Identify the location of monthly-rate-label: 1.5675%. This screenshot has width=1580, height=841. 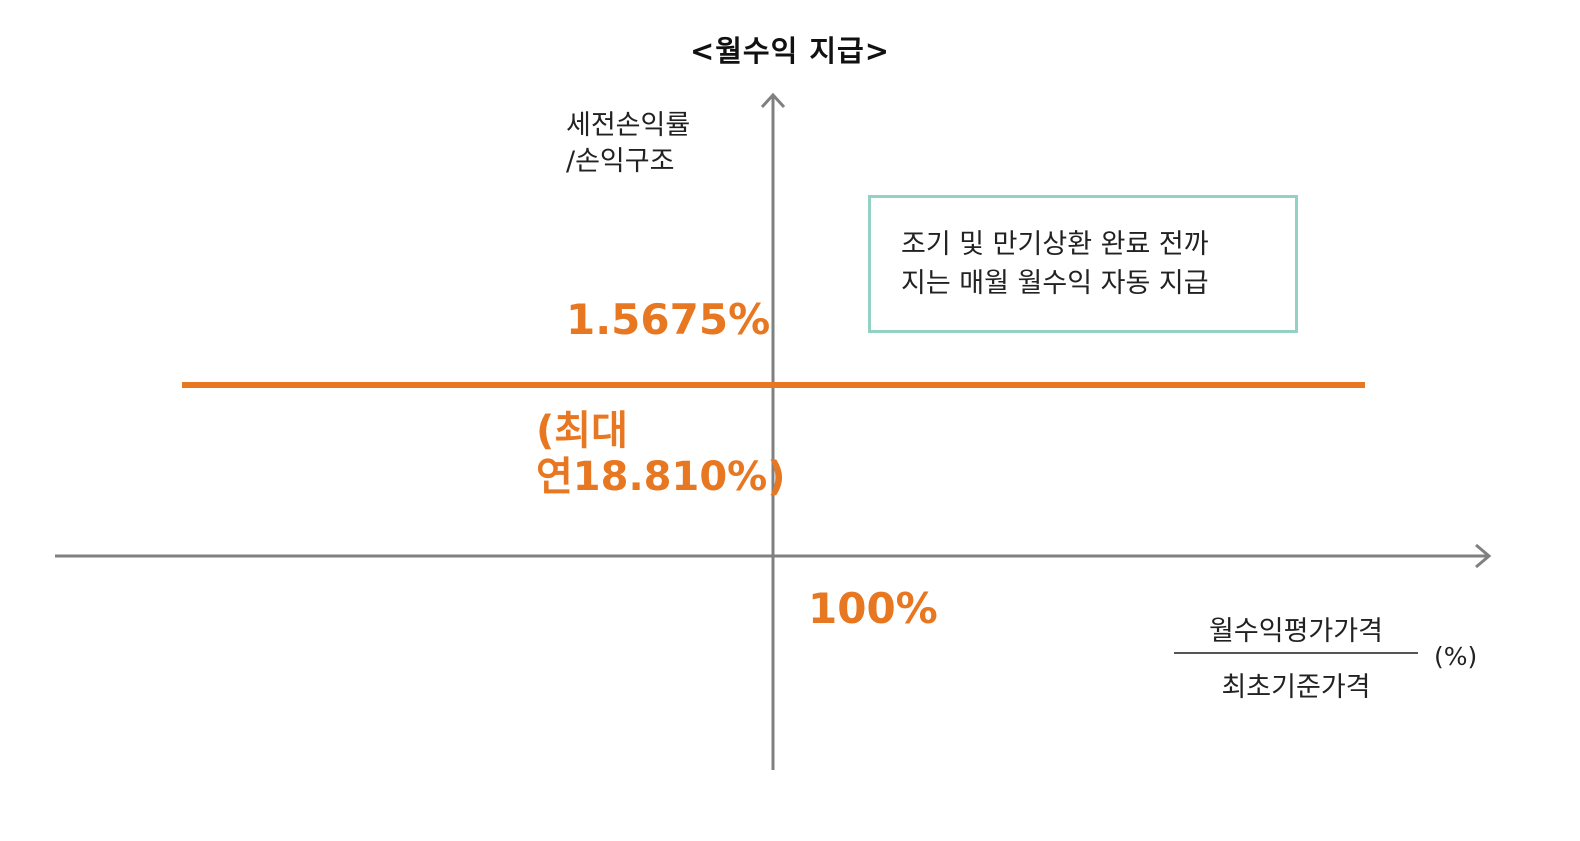
(668, 319).